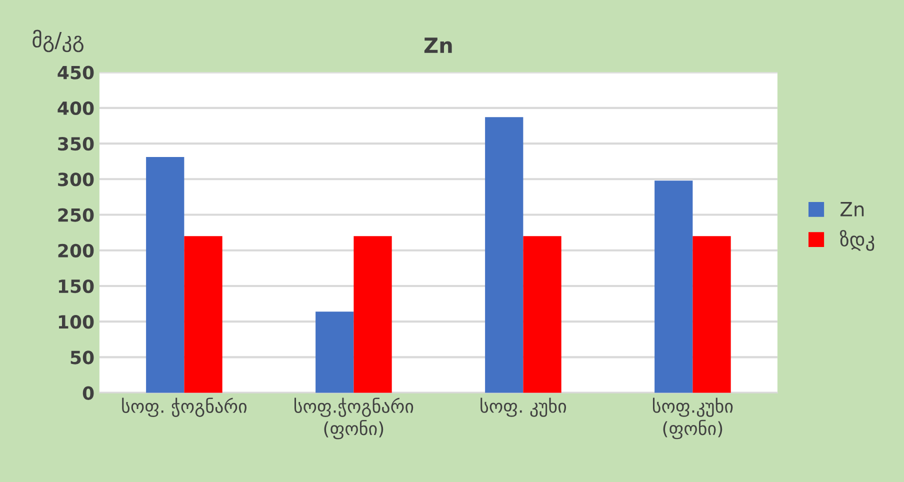  What do you see at coordinates (76, 143) in the screenshot?
I see `y-tick-label: 350` at bounding box center [76, 143].